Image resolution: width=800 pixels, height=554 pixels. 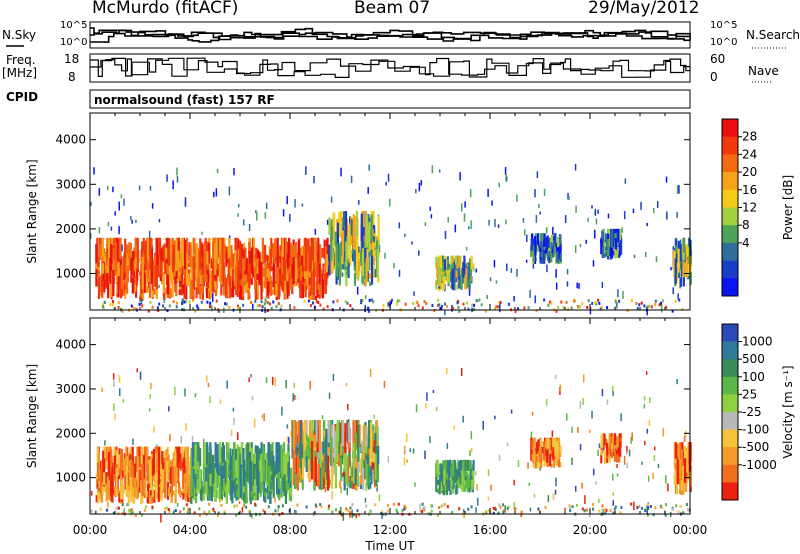 I want to click on colorbar-tick-label: 16, so click(x=749, y=190).